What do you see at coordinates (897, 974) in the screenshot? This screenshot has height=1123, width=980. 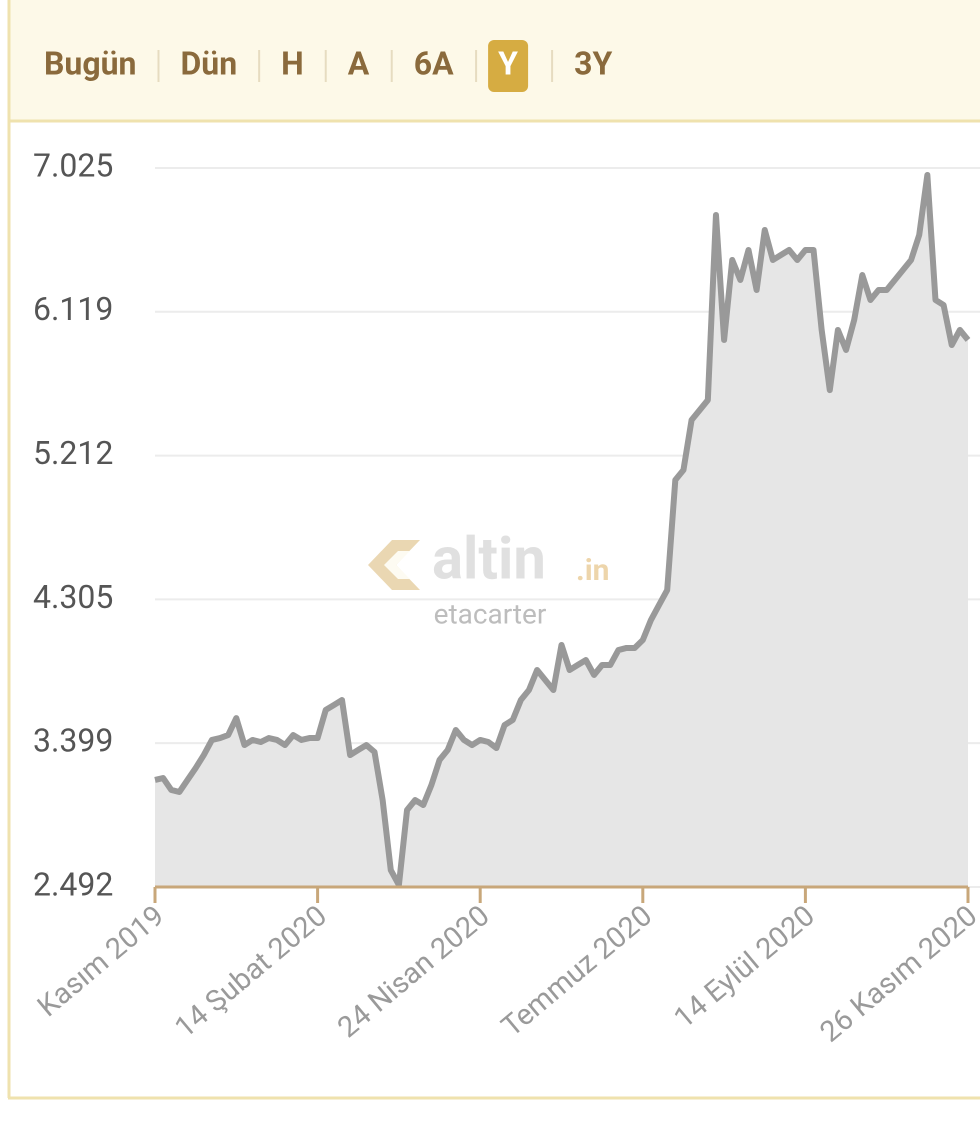 I see `x-tick-label: 26 Kasım 2020` at bounding box center [897, 974].